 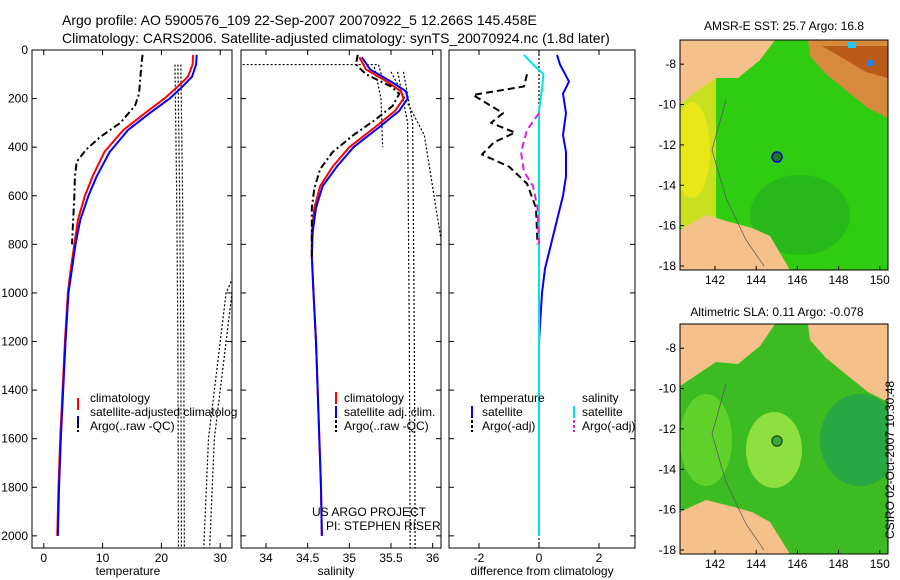 What do you see at coordinates (502, 412) in the screenshot?
I see `legend-label-temp-satellite: satellite` at bounding box center [502, 412].